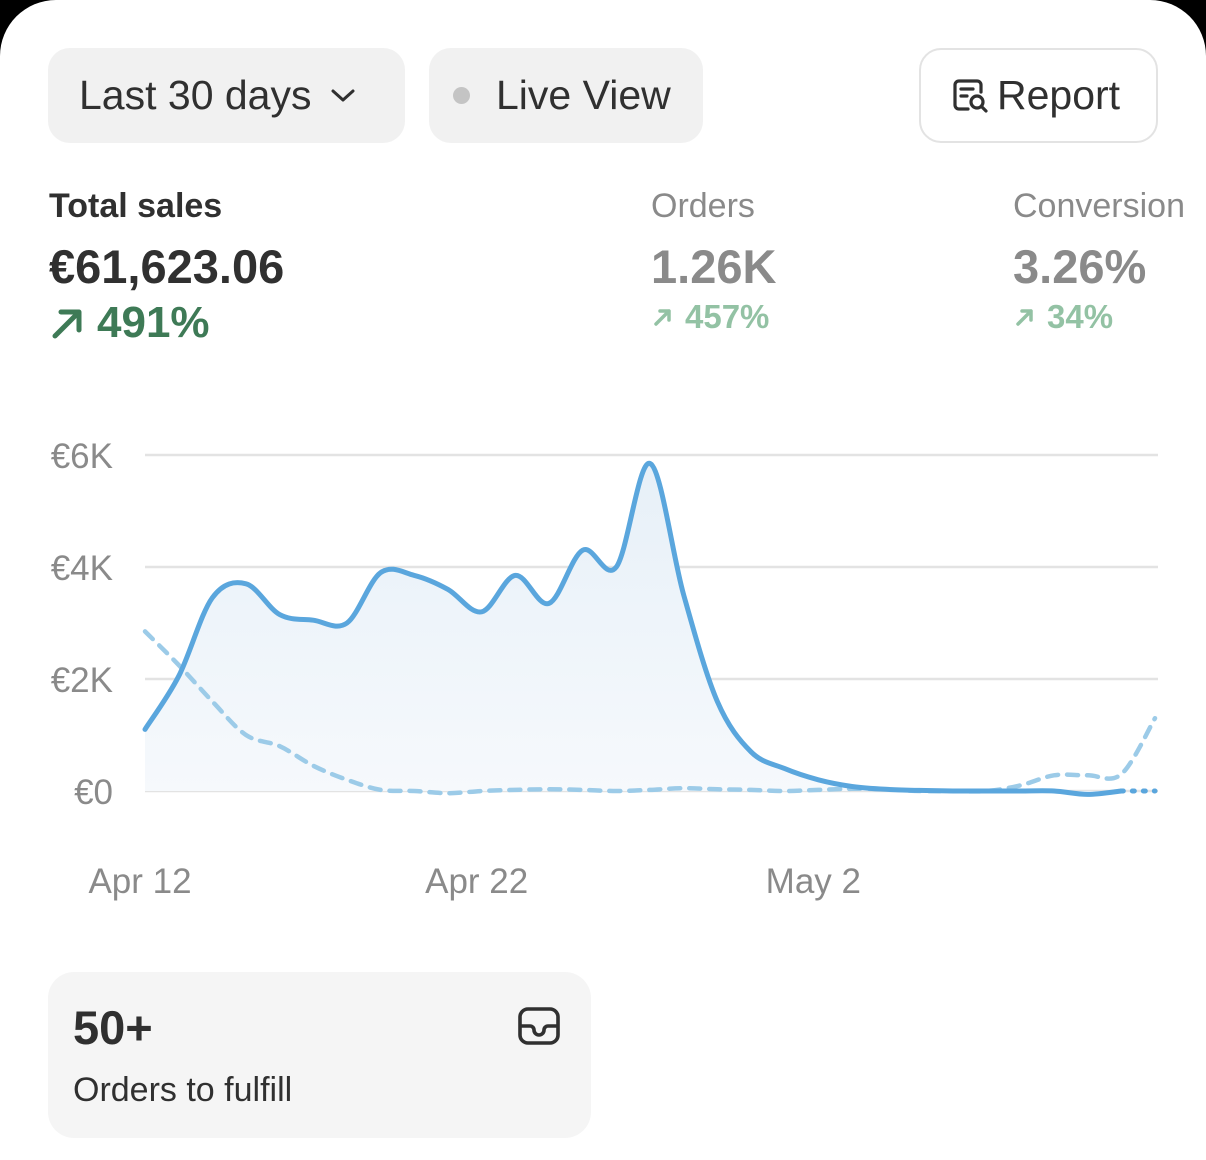 The width and height of the screenshot is (1206, 1160). I want to click on metric-label: Total sales, so click(136, 206).